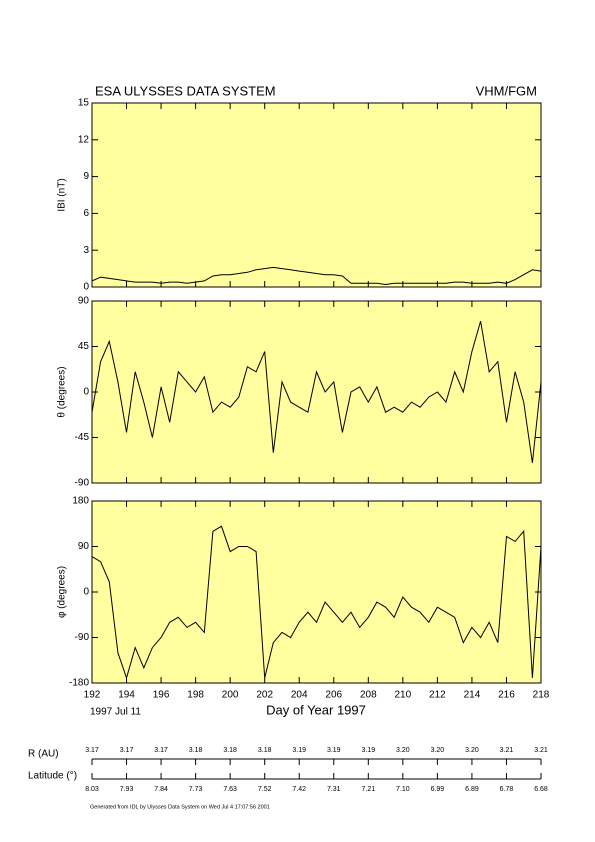 This screenshot has height=842, width=595. Describe the element at coordinates (161, 789) in the screenshot. I see `lat-value: 7.84` at that location.